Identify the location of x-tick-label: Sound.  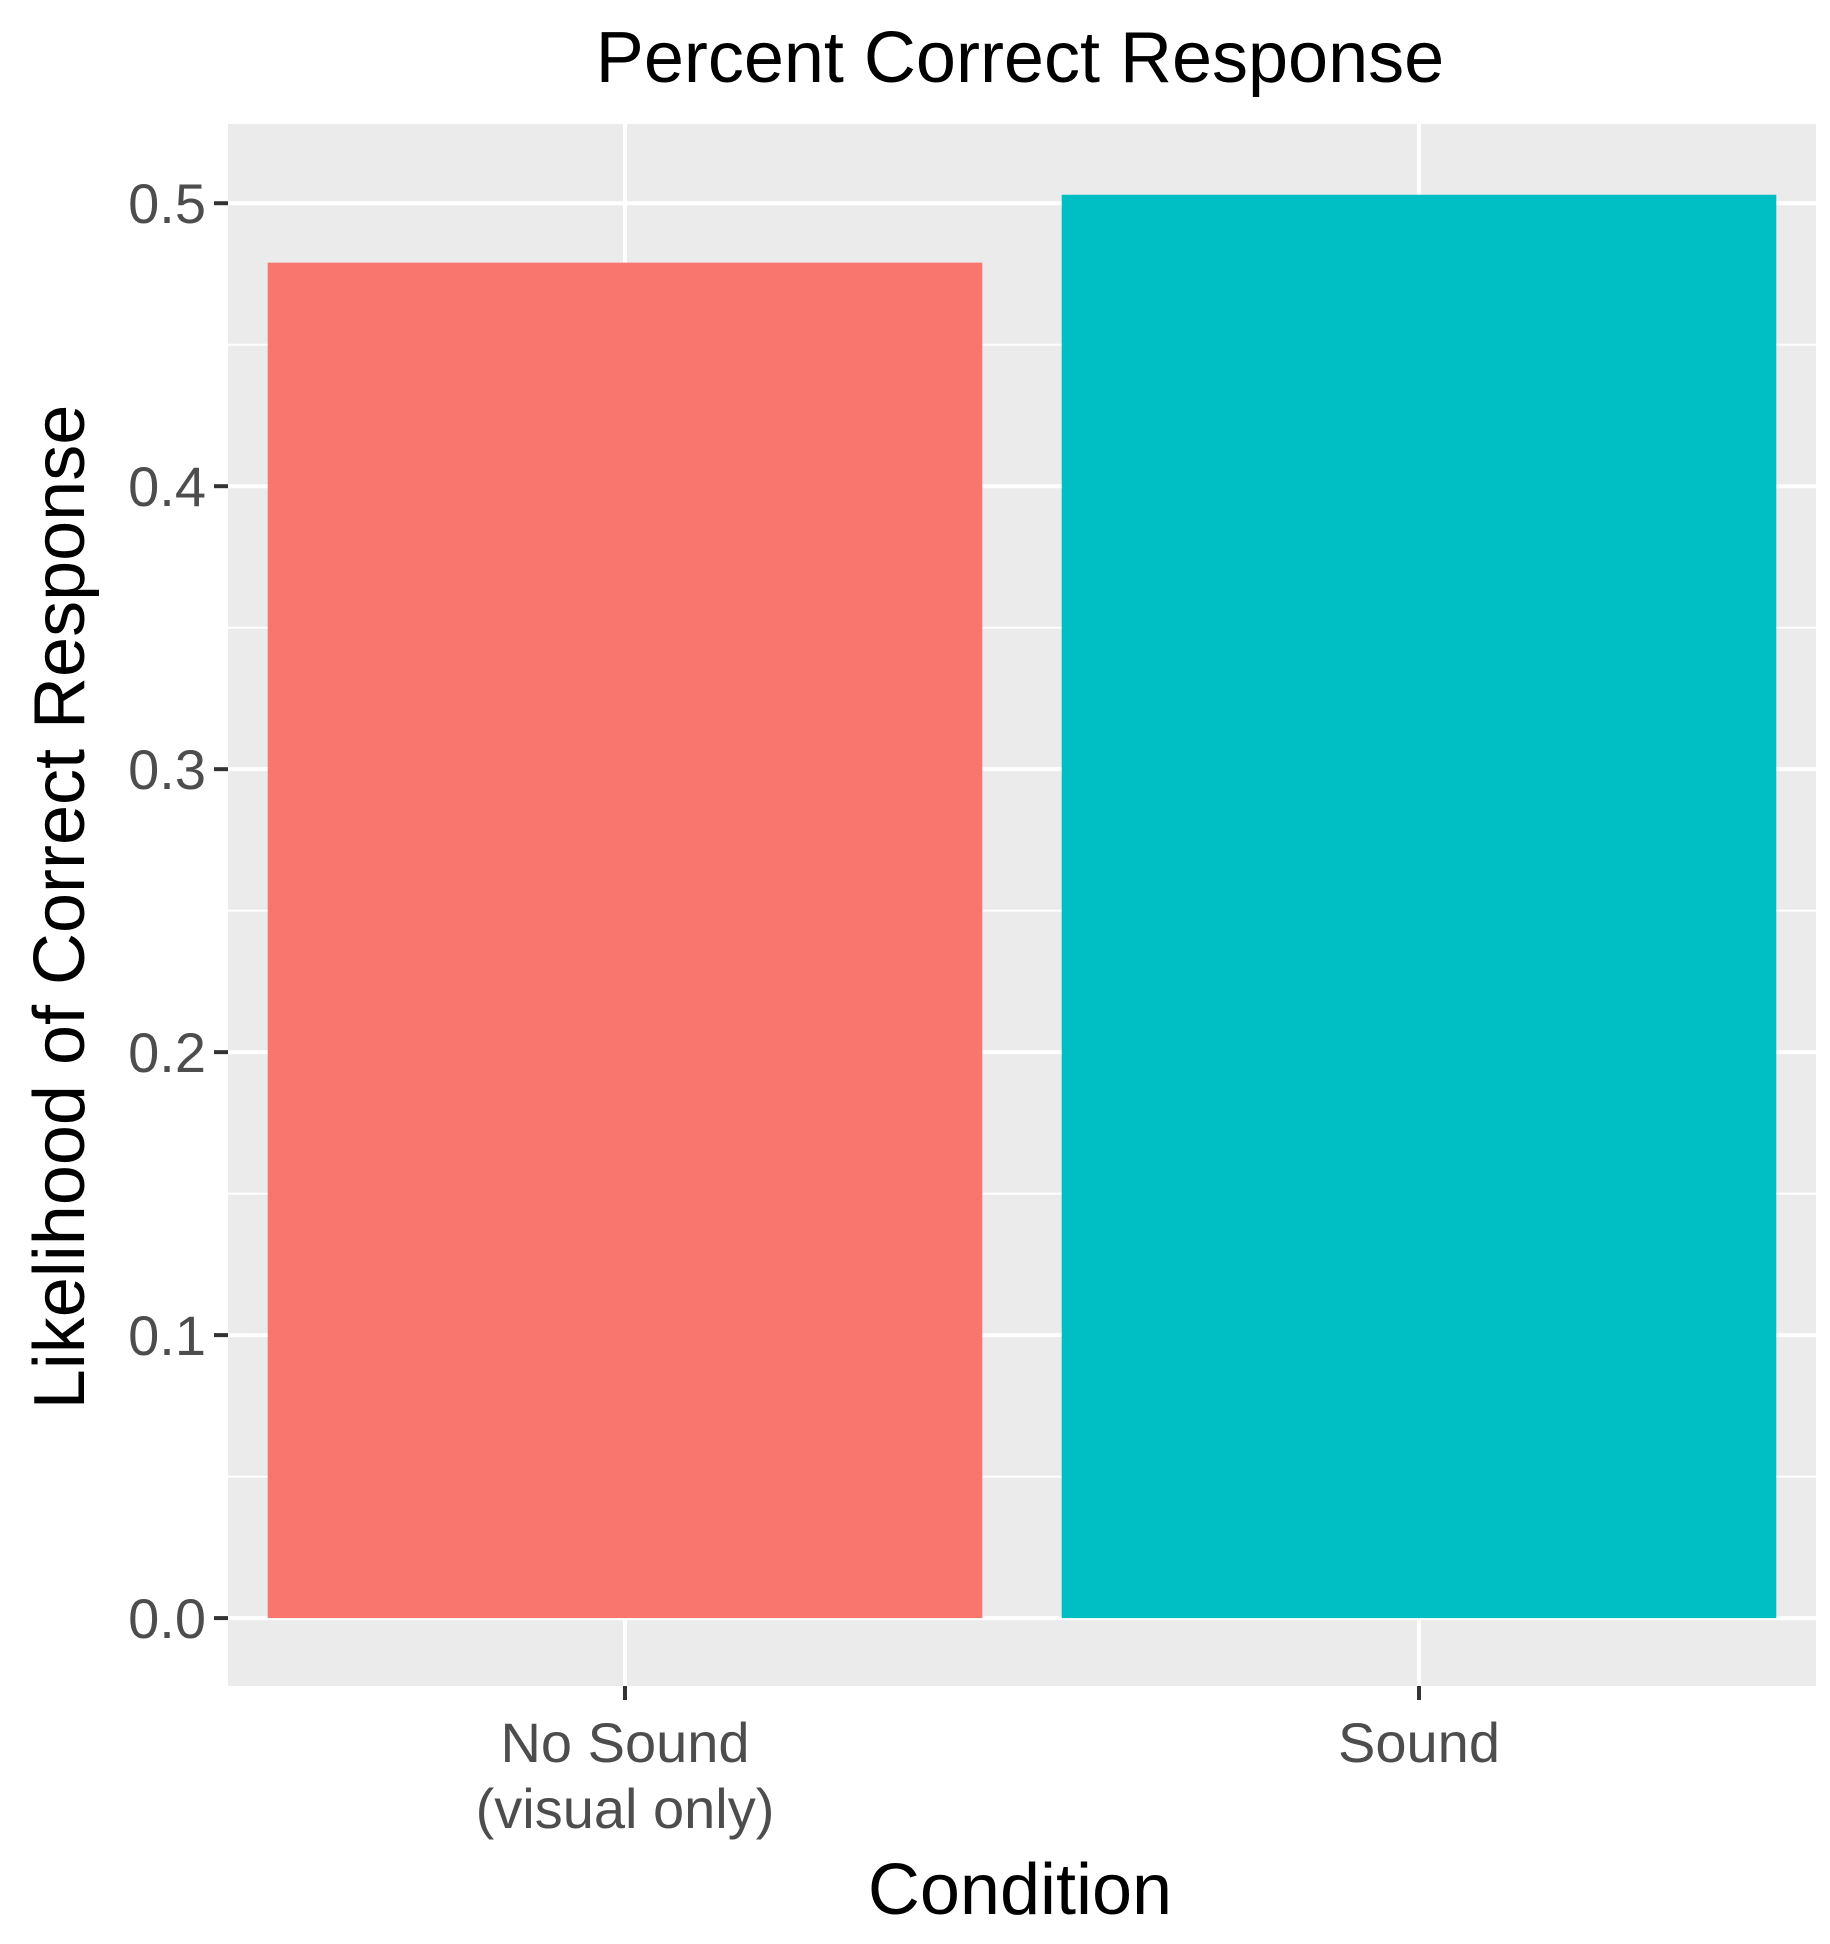
(1419, 1742).